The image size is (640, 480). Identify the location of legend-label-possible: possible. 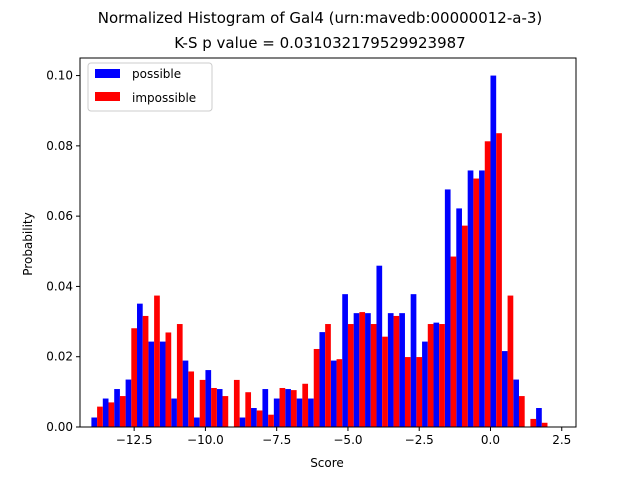
(156, 74).